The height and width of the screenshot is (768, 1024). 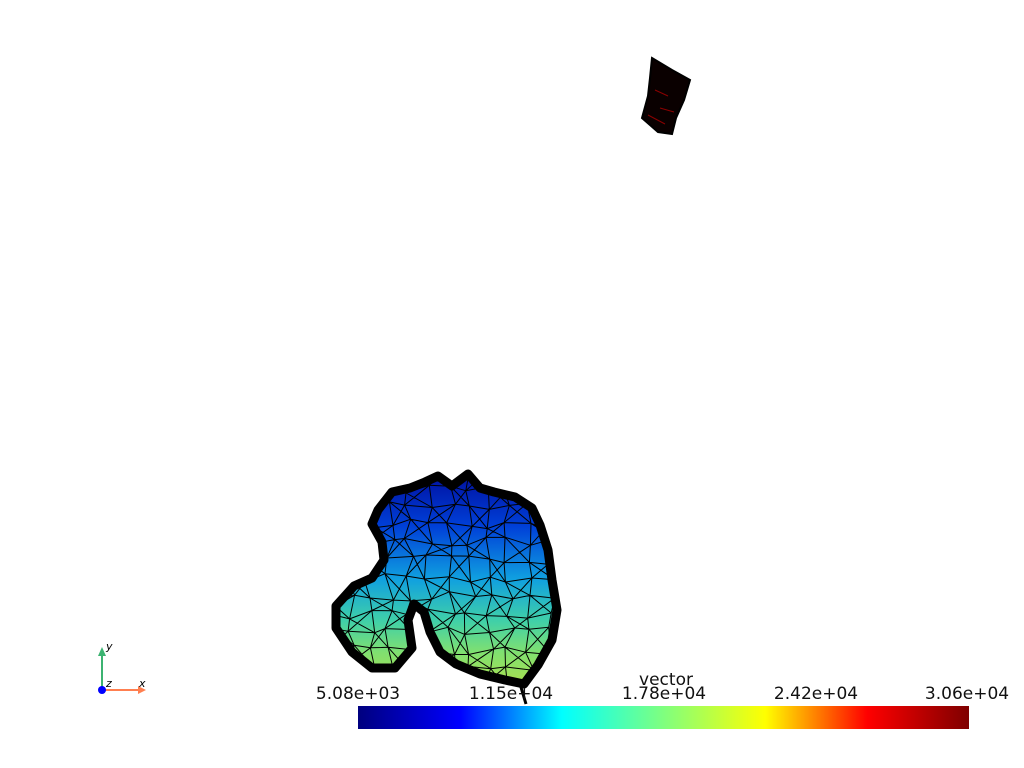 What do you see at coordinates (816, 694) in the screenshot?
I see `scalar-bar-tick-3: 2.42e+04` at bounding box center [816, 694].